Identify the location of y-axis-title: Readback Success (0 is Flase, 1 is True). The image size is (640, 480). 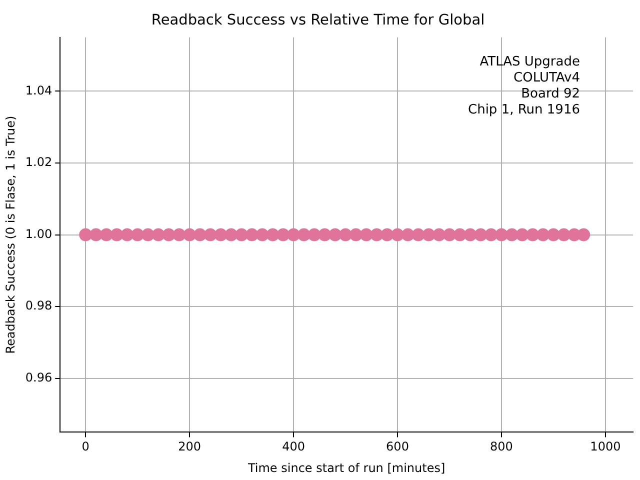
(10, 235).